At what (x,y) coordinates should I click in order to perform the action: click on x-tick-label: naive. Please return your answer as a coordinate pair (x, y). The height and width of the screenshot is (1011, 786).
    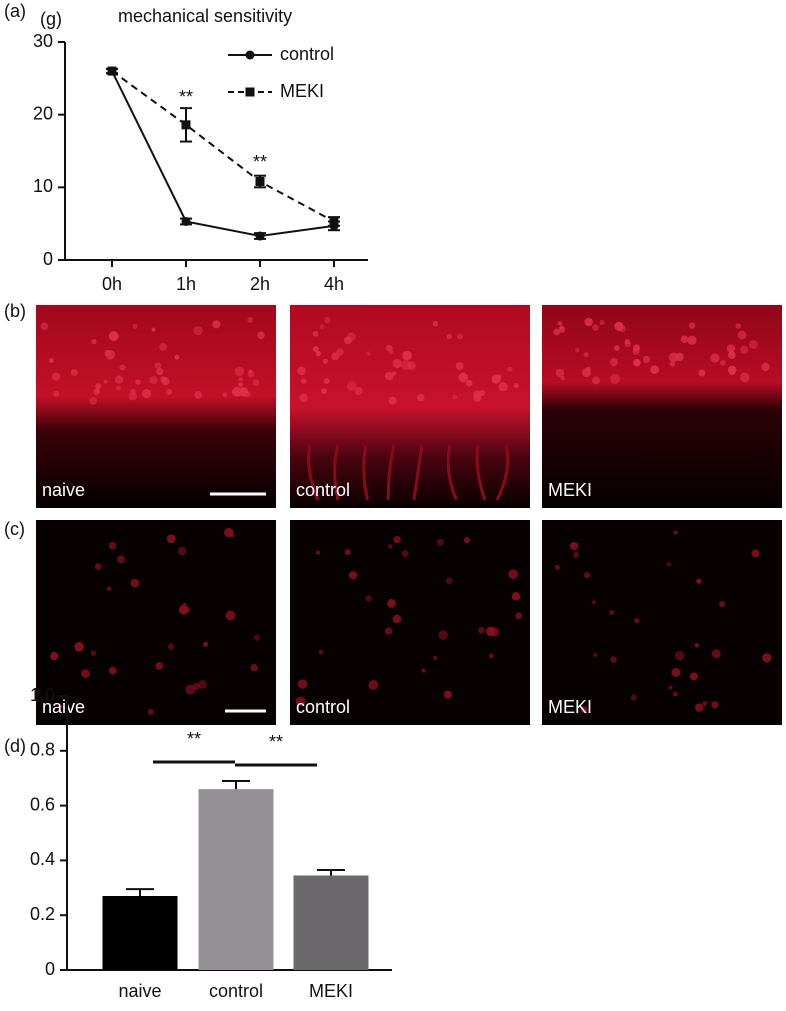
    Looking at the image, I should click on (139, 991).